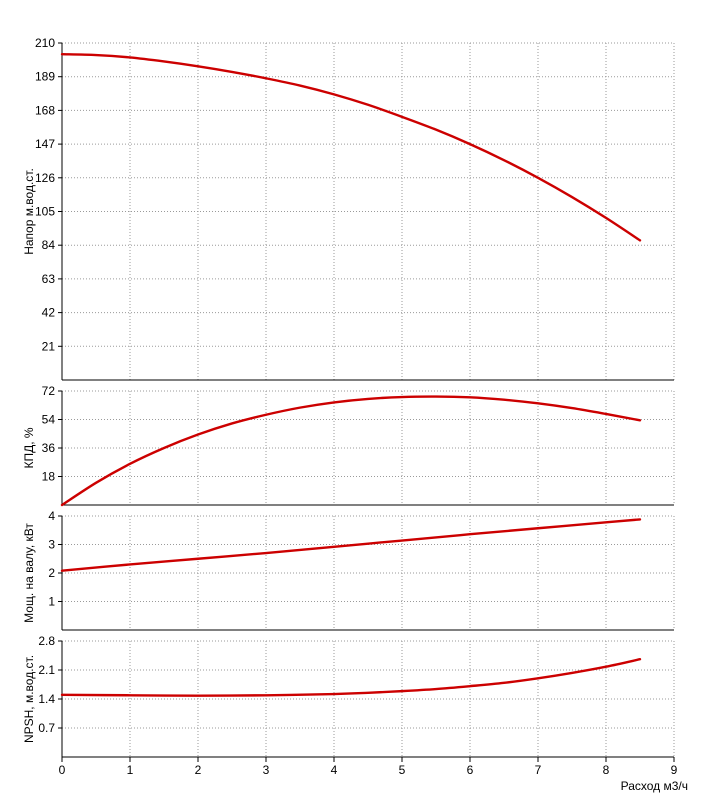  What do you see at coordinates (46, 699) in the screenshot?
I see `y-tick-label: 1.4` at bounding box center [46, 699].